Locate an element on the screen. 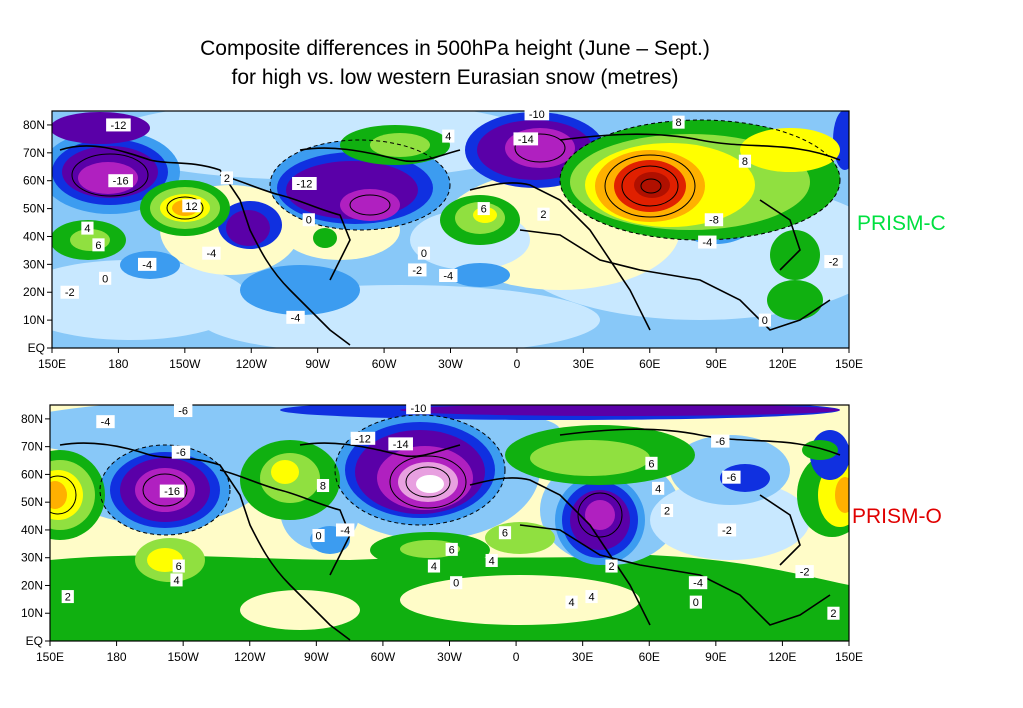 The width and height of the screenshot is (1023, 708). lon-tick-label: 60E is located at coordinates (649, 364).